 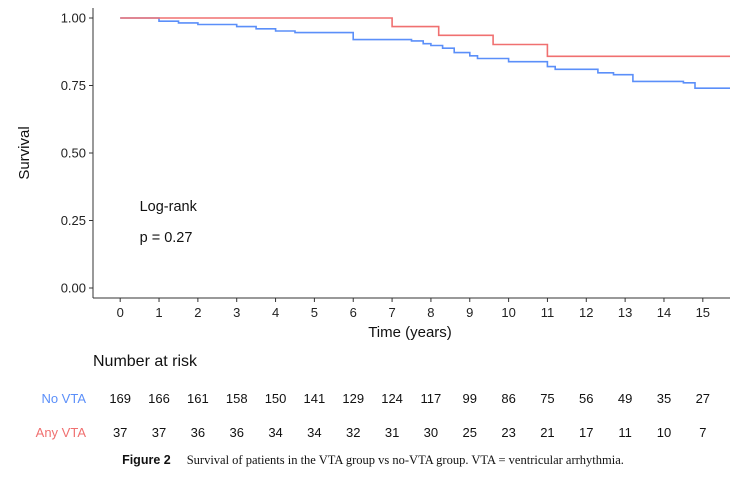 What do you see at coordinates (315, 398) in the screenshot?
I see `risk-count: 141` at bounding box center [315, 398].